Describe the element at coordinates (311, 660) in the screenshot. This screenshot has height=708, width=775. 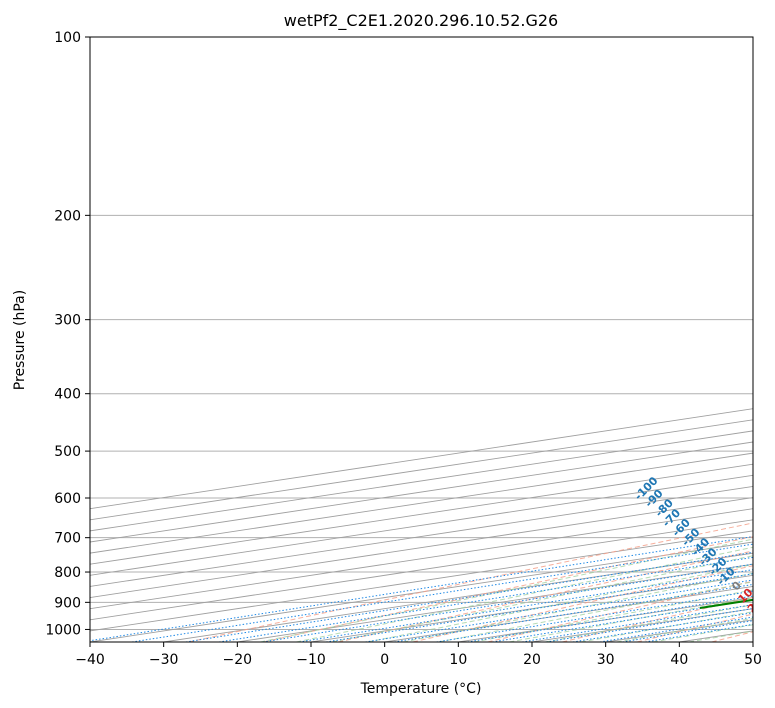
I see `x-tick-label: −10` at that location.